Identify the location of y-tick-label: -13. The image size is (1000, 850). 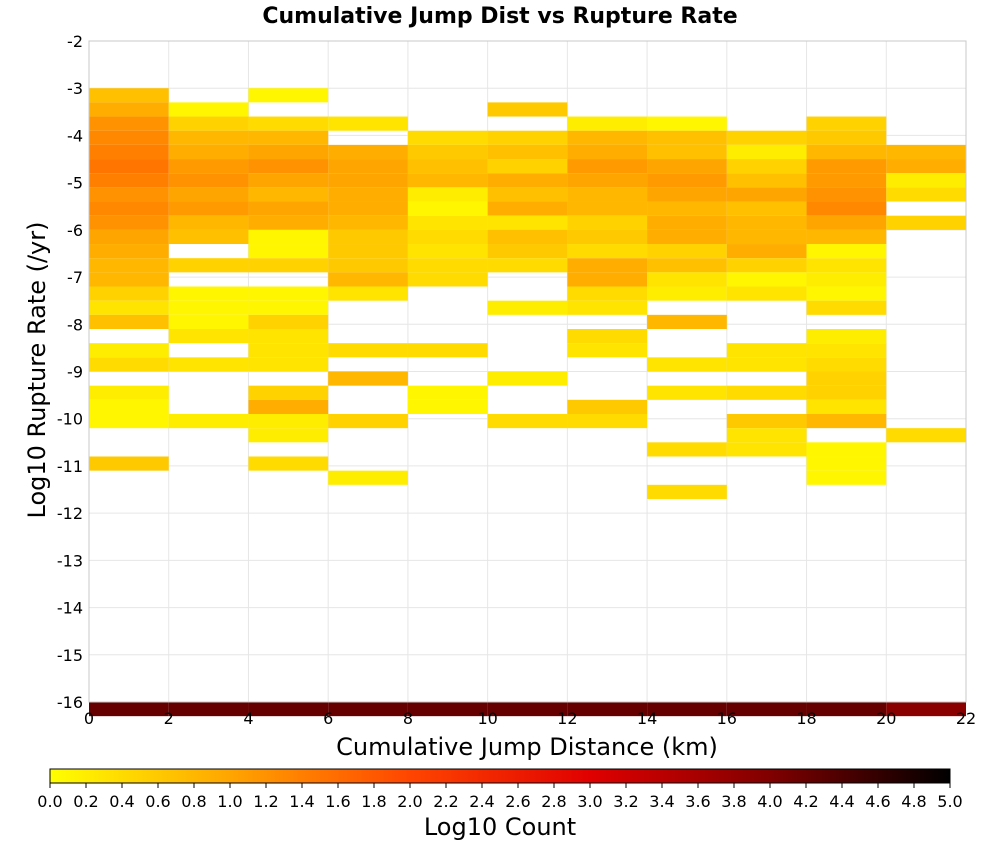
(70, 560).